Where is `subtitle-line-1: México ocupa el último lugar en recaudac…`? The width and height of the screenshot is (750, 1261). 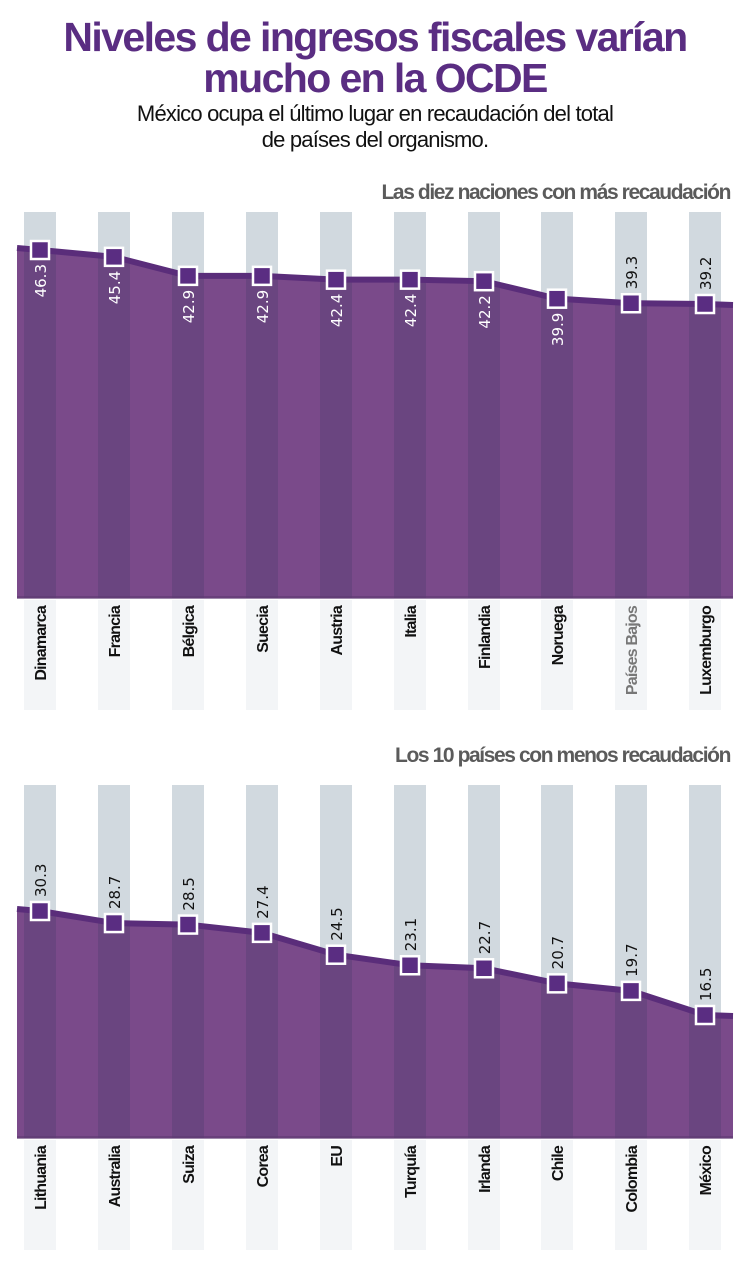 subtitle-line-1: México ocupa el último lugar en recaudac… is located at coordinates (375, 113).